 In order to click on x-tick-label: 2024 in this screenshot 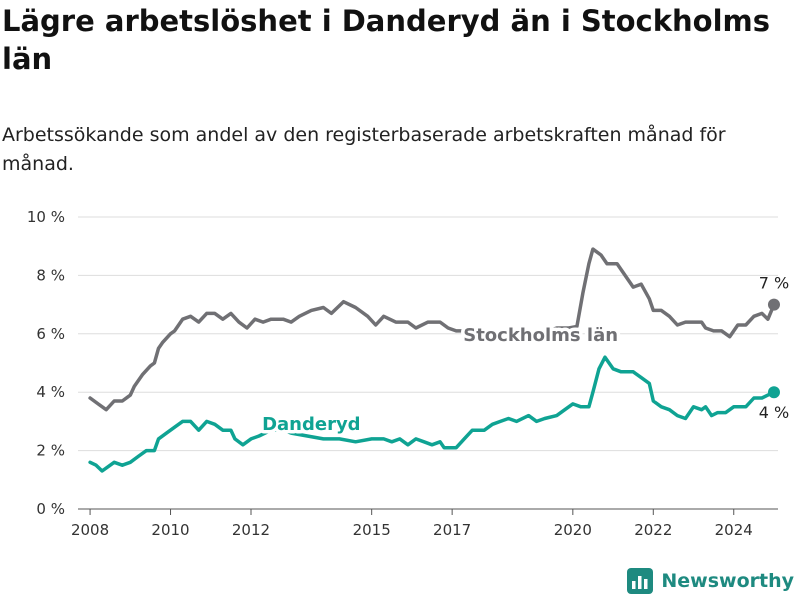, I will do `click(734, 530)`.